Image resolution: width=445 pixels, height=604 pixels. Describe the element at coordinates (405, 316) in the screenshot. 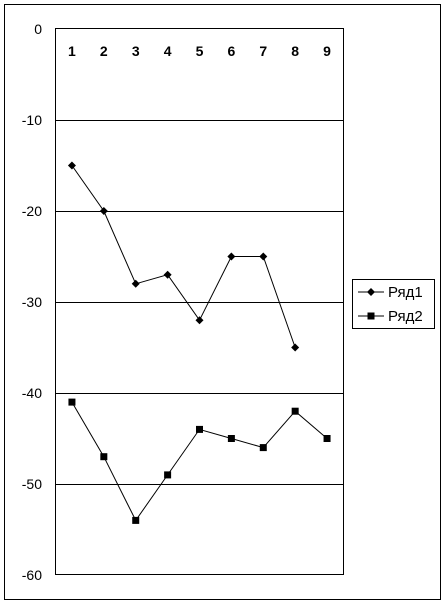

I see `legend-label: Ряд2` at that location.